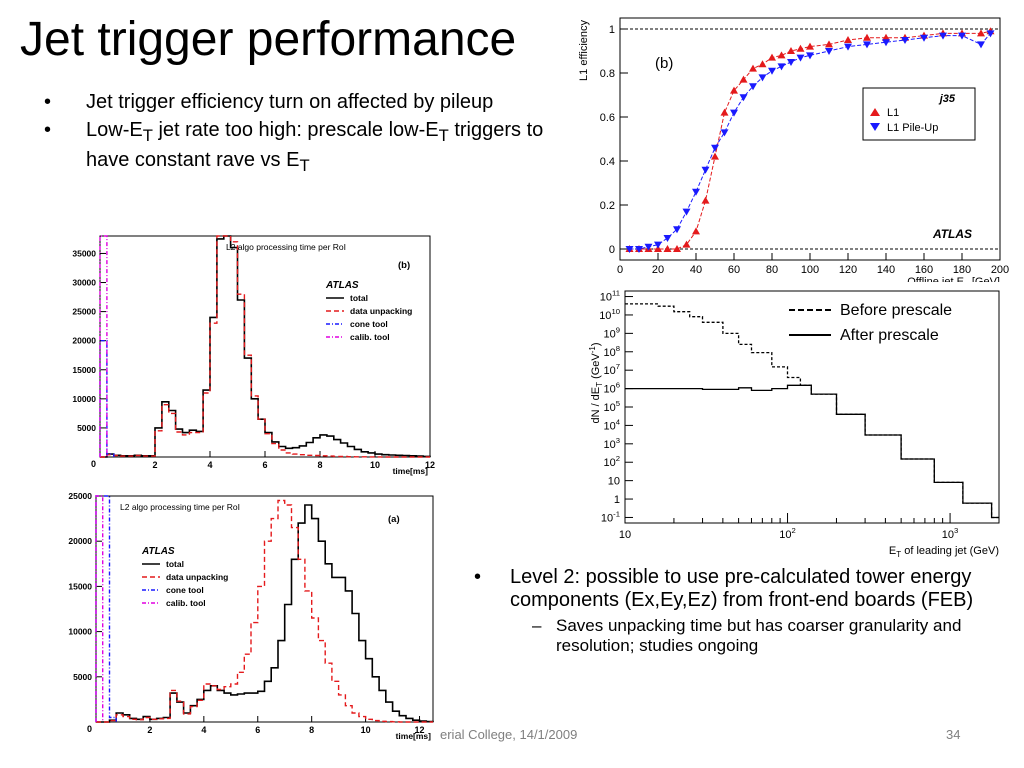 The width and height of the screenshot is (1024, 768). Describe the element at coordinates (848, 270) in the screenshot. I see `x-tick-label: 120` at that location.